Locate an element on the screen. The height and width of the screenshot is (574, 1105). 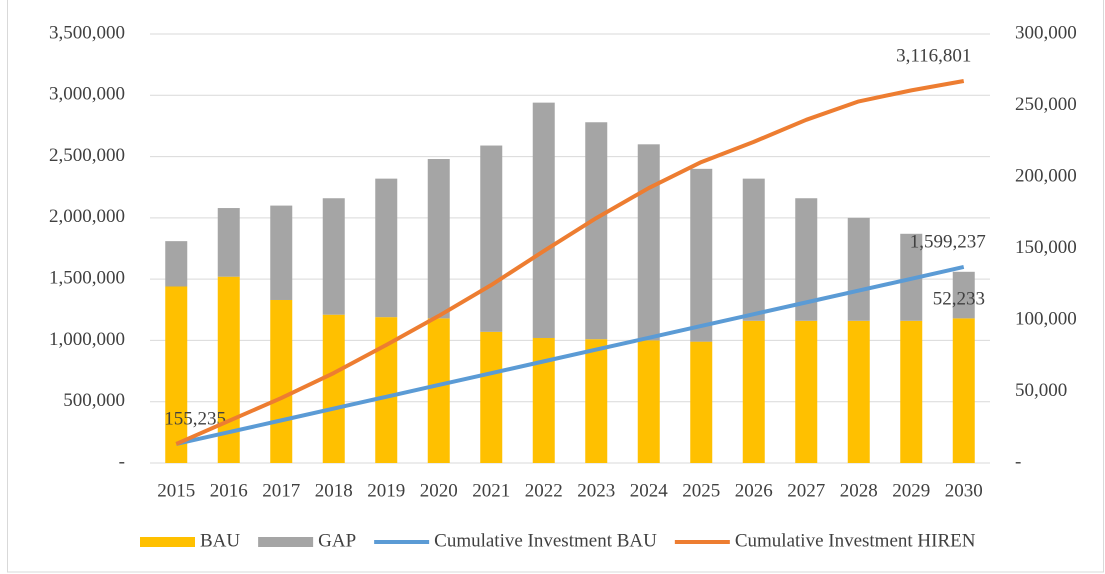
legend-label: Cumulative Investment BAU is located at coordinates (545, 540).